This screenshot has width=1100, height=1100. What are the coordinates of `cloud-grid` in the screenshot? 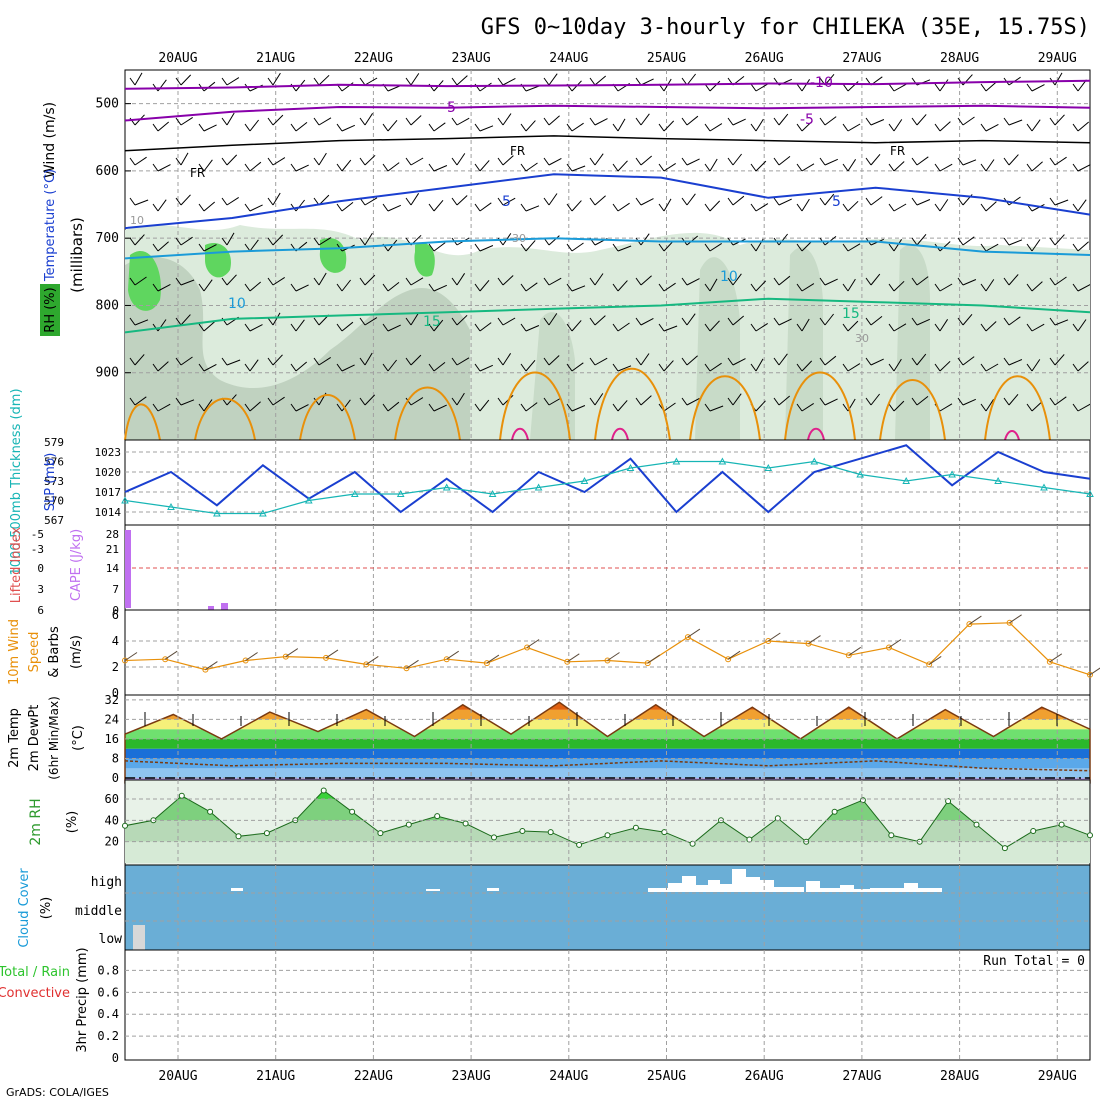 It's located at (607, 907).